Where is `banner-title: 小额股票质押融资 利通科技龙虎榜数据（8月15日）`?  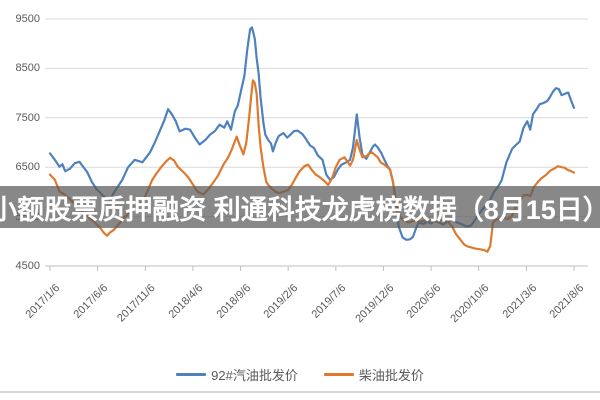
banner-title: 小额股票质押融资 利通科技龙虎榜数据（8月15日） is located at coordinates (300, 209).